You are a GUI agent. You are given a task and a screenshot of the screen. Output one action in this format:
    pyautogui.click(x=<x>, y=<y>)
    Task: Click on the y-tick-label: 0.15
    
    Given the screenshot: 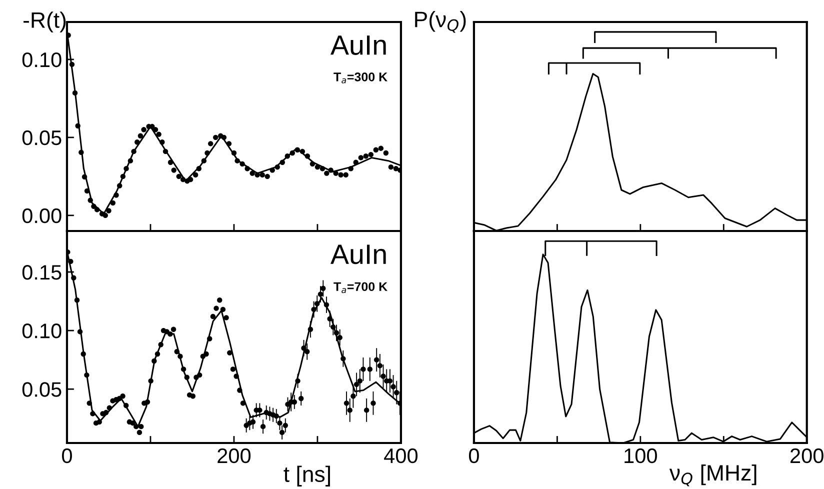 What is the action you would take?
    pyautogui.click(x=42, y=272)
    